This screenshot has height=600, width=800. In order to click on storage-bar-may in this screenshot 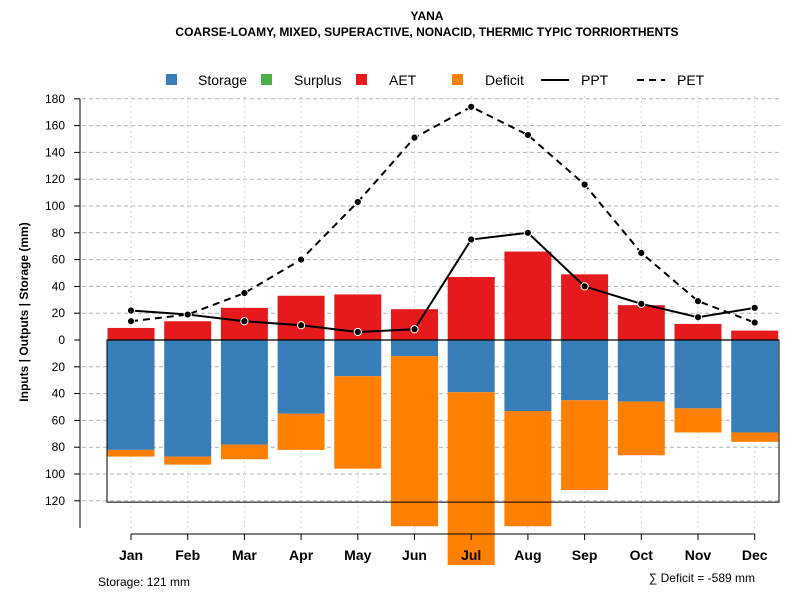, I will do `click(358, 358)`.